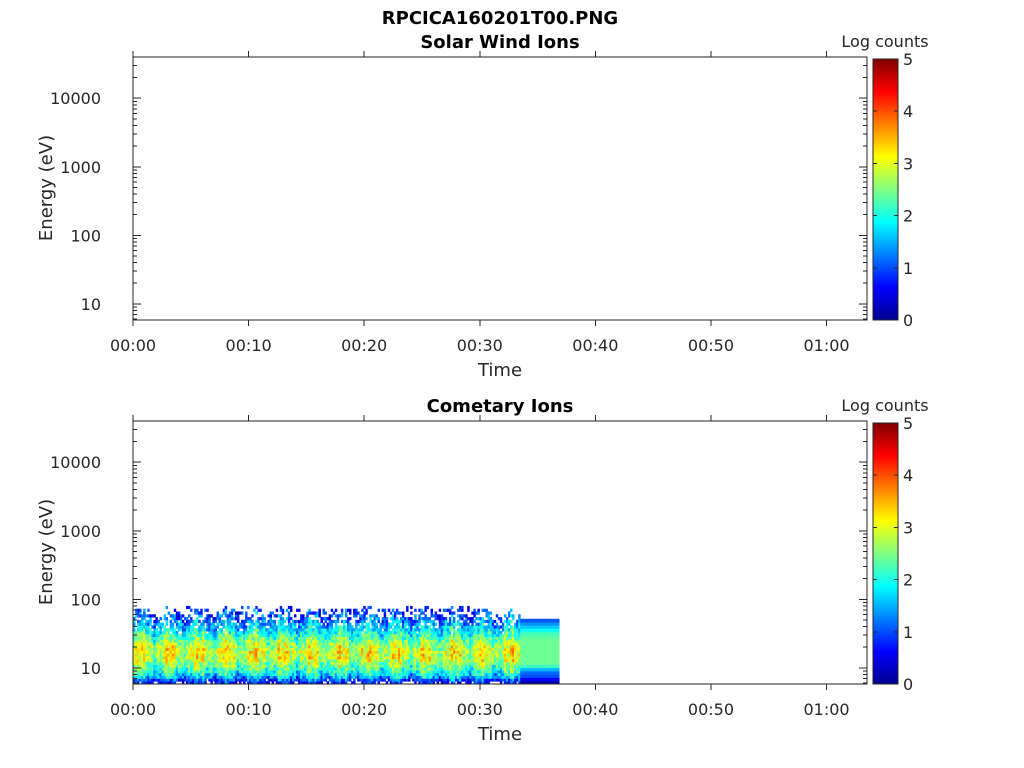 The width and height of the screenshot is (1024, 768). What do you see at coordinates (595, 345) in the screenshot?
I see `x-tick-label: 00:40` at bounding box center [595, 345].